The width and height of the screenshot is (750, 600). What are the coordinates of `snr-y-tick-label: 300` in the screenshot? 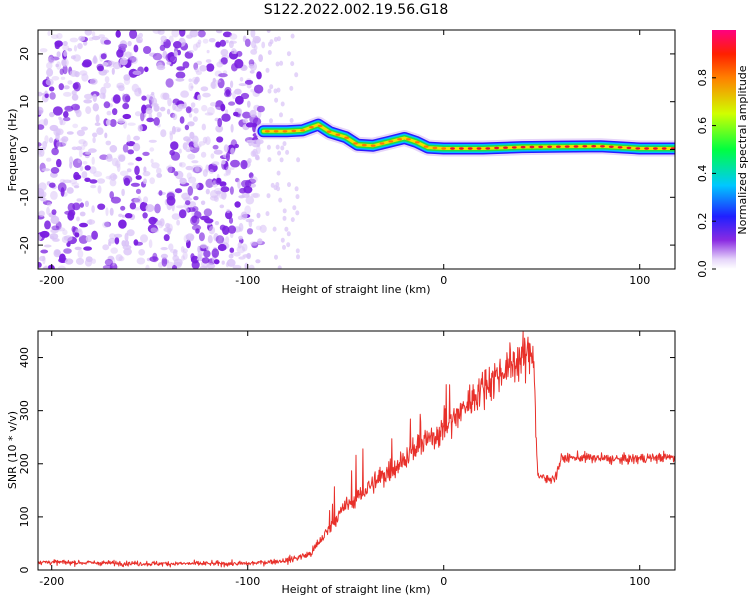 It's located at (24, 410).